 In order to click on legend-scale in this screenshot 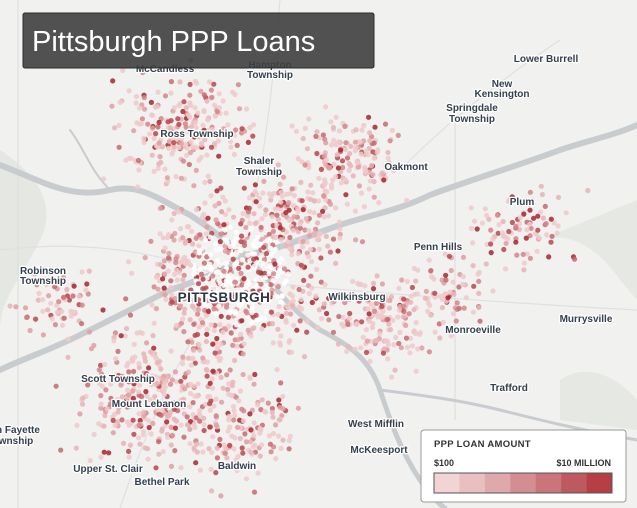, I will do `click(523, 483)`.